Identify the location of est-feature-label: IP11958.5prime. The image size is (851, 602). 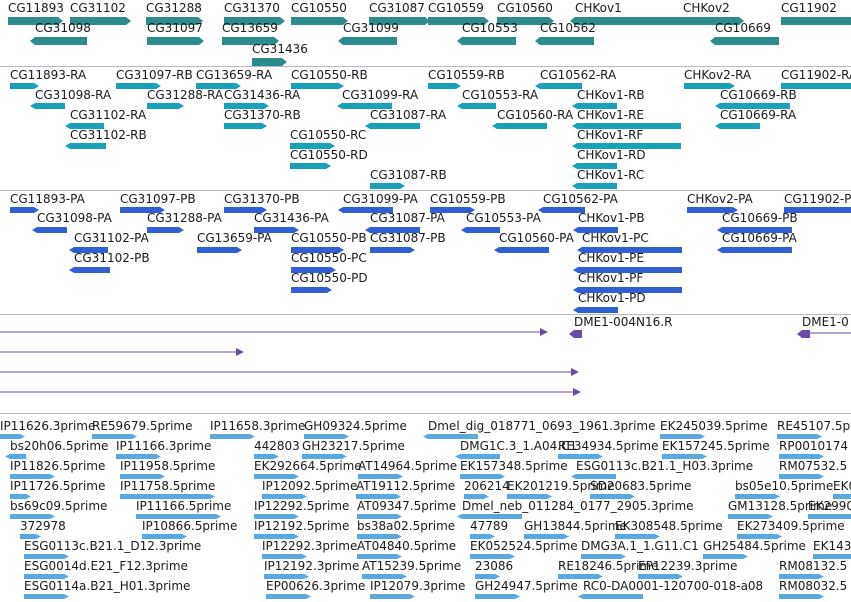
(168, 466).